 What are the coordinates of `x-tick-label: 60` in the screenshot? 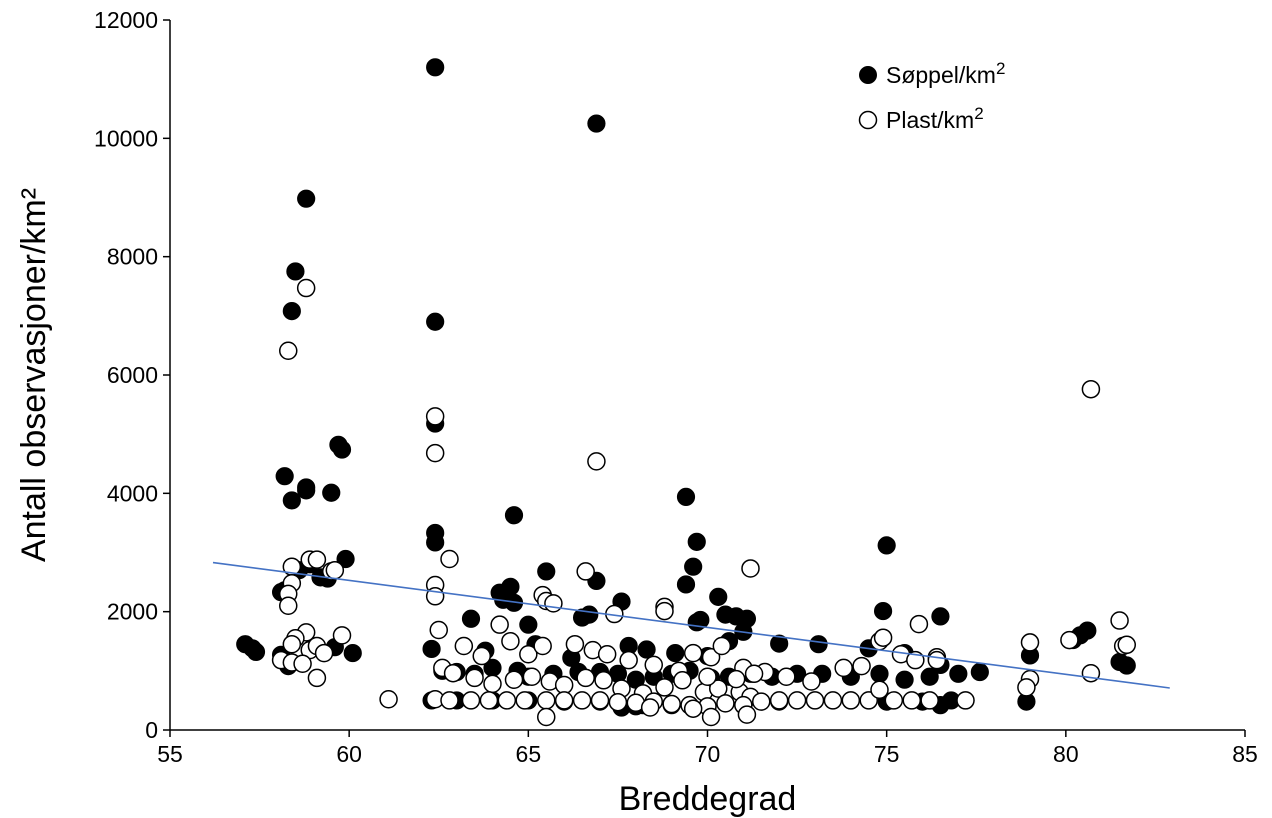 It's located at (349, 754).